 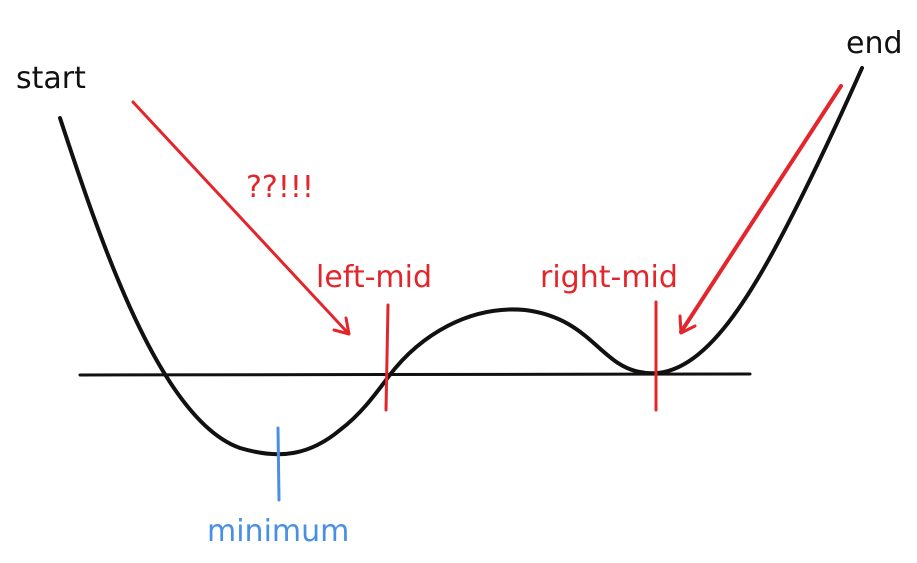 What do you see at coordinates (760, 209) in the screenshot?
I see `end-arrow` at bounding box center [760, 209].